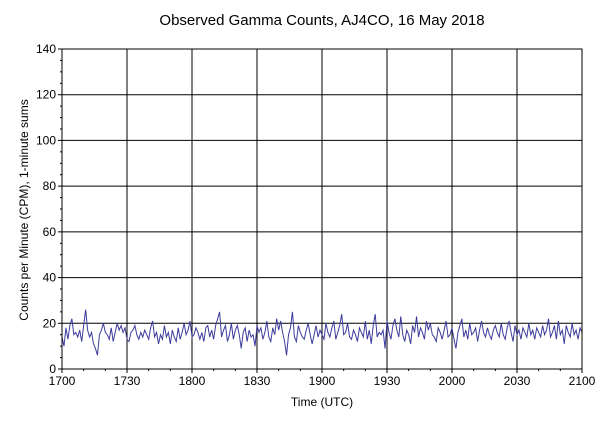 The width and height of the screenshot is (600, 428). Describe the element at coordinates (517, 381) in the screenshot. I see `x-tick-label: 2030` at that location.